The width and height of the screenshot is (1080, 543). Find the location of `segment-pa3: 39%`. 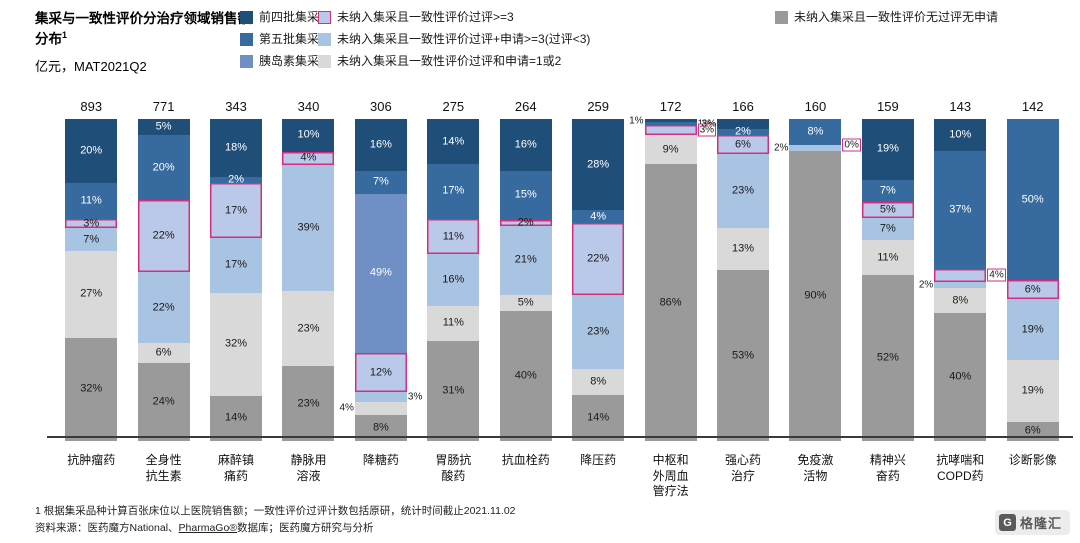

segment-pa3: 39% is located at coordinates (308, 228).